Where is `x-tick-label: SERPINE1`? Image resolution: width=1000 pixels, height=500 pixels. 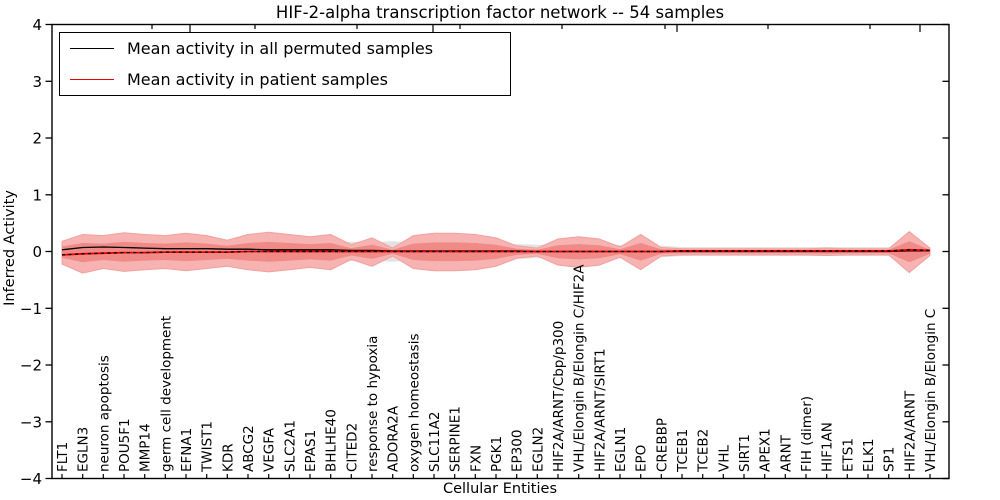 x-tick-label: SERPINE1 is located at coordinates (456, 439).